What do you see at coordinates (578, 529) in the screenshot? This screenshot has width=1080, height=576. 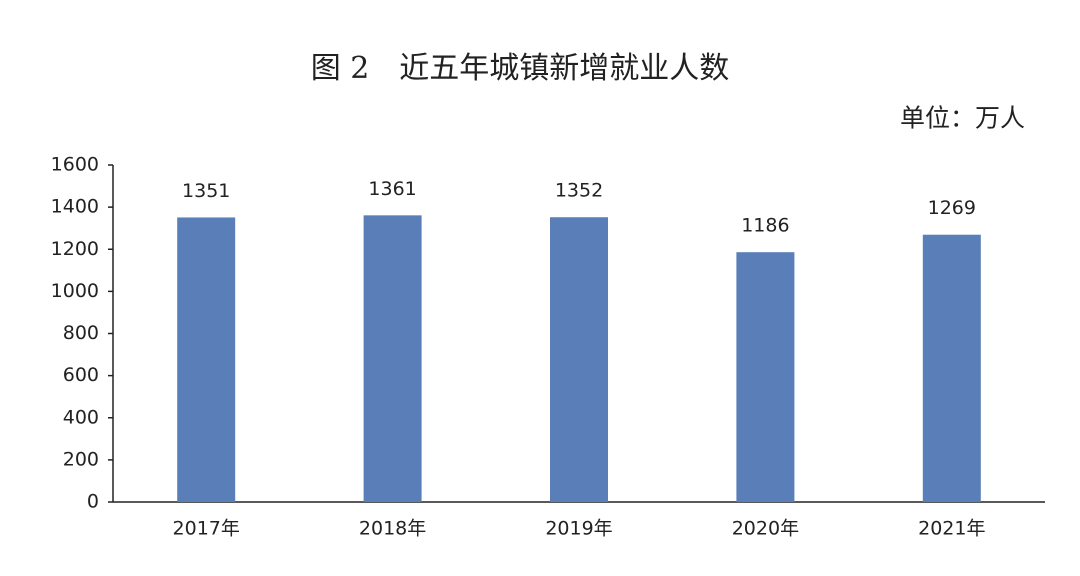 I see `x-tick-label: 2019年` at bounding box center [578, 529].